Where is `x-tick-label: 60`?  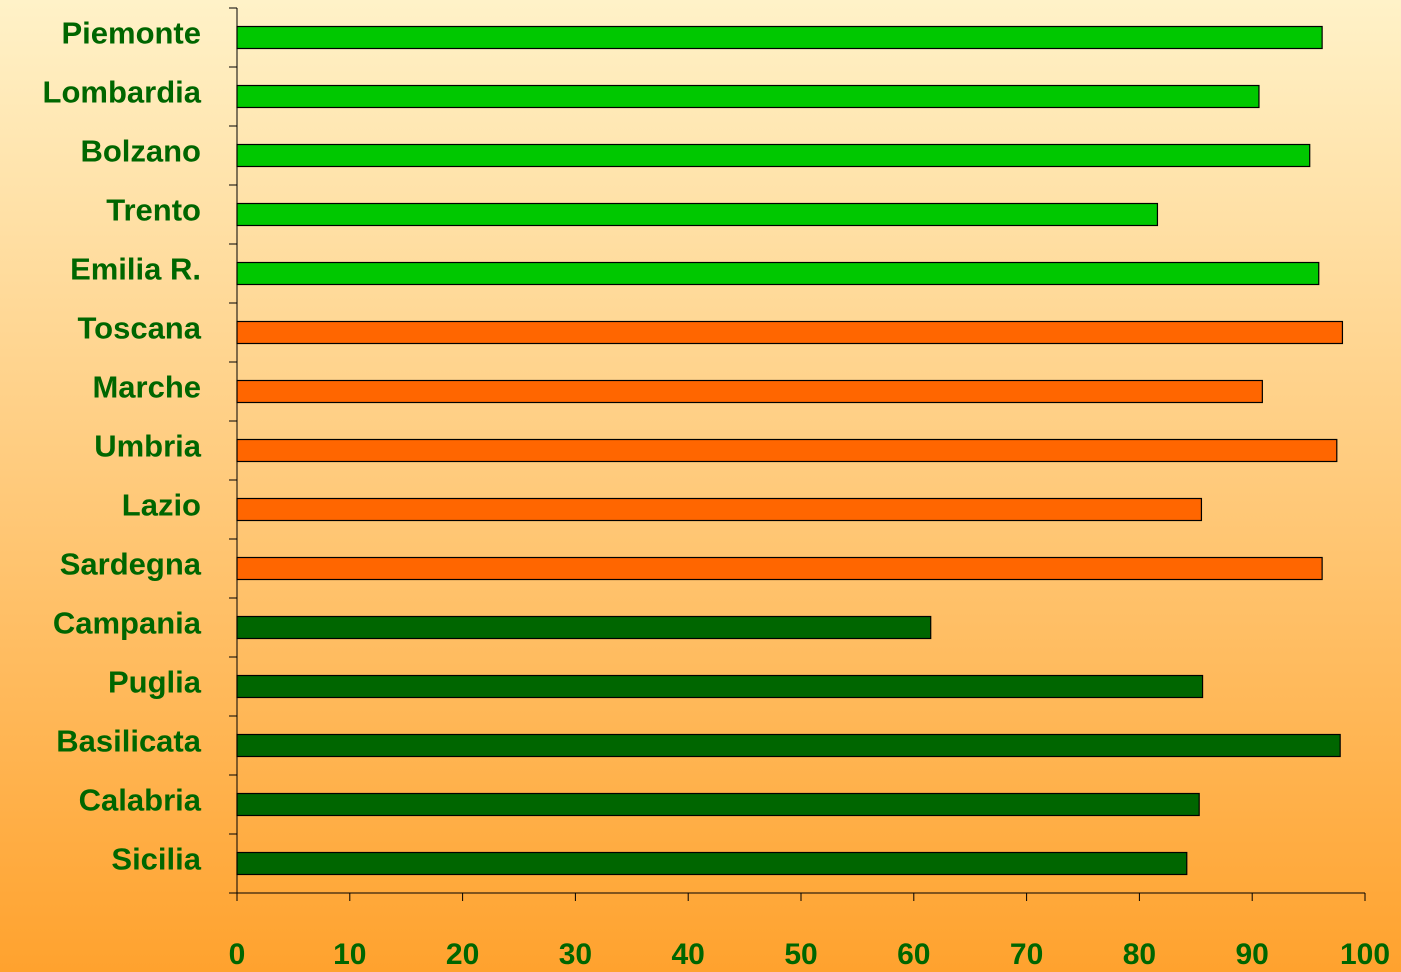
x-tick-label: 60 is located at coordinates (913, 954).